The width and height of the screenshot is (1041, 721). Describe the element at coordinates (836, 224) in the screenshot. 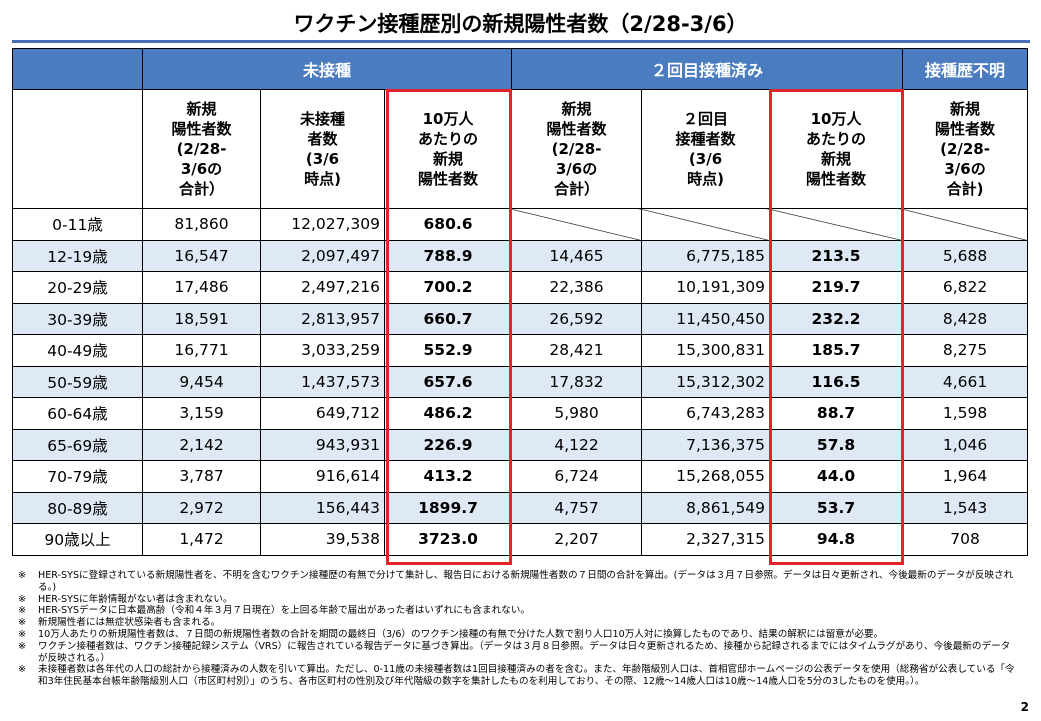

I see `second-rate-cell` at that location.